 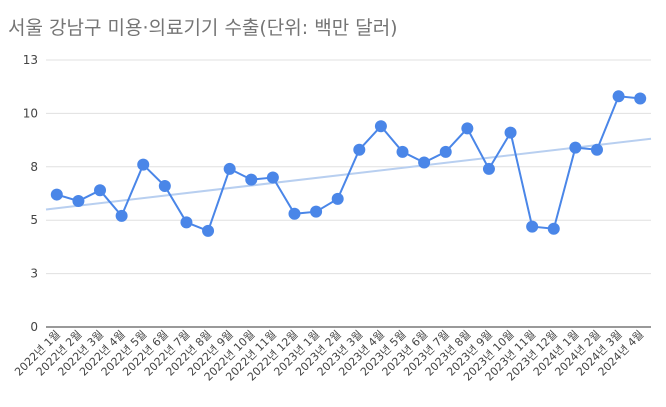 What do you see at coordinates (30, 193) in the screenshot?
I see `y-axis-ticks: 0 3 5 8 10 13` at bounding box center [30, 193].